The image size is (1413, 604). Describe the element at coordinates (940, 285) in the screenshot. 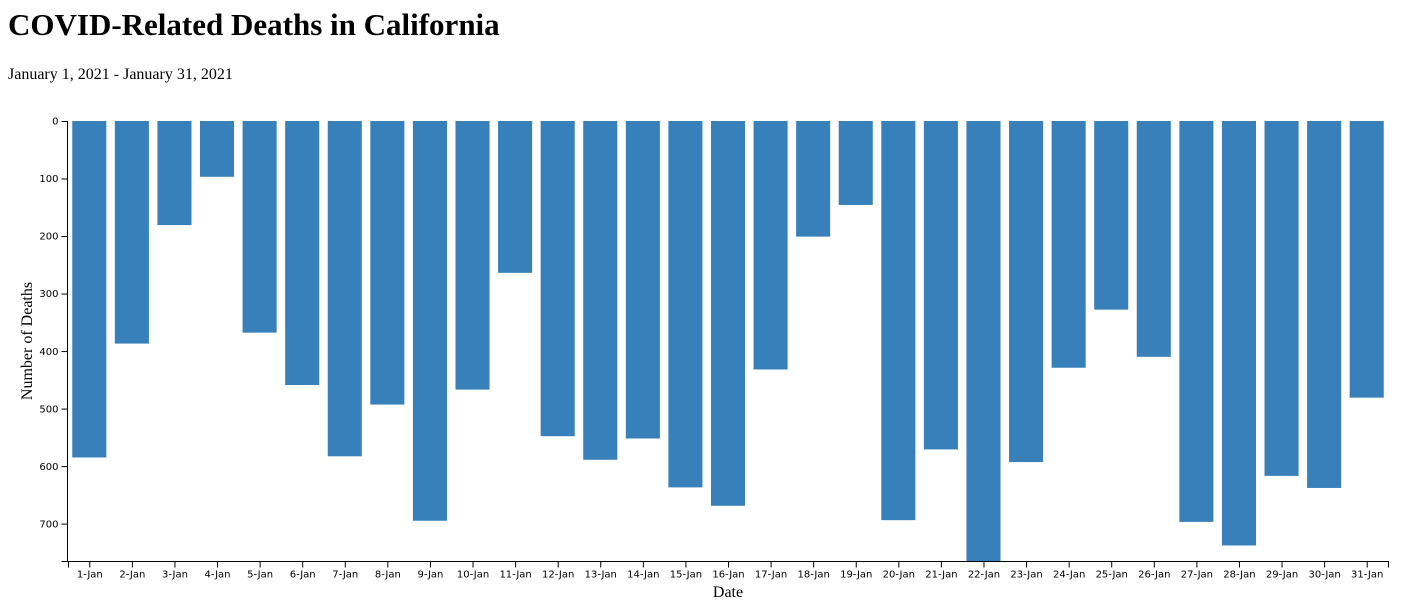

I see `bar-21-Jan` at that location.